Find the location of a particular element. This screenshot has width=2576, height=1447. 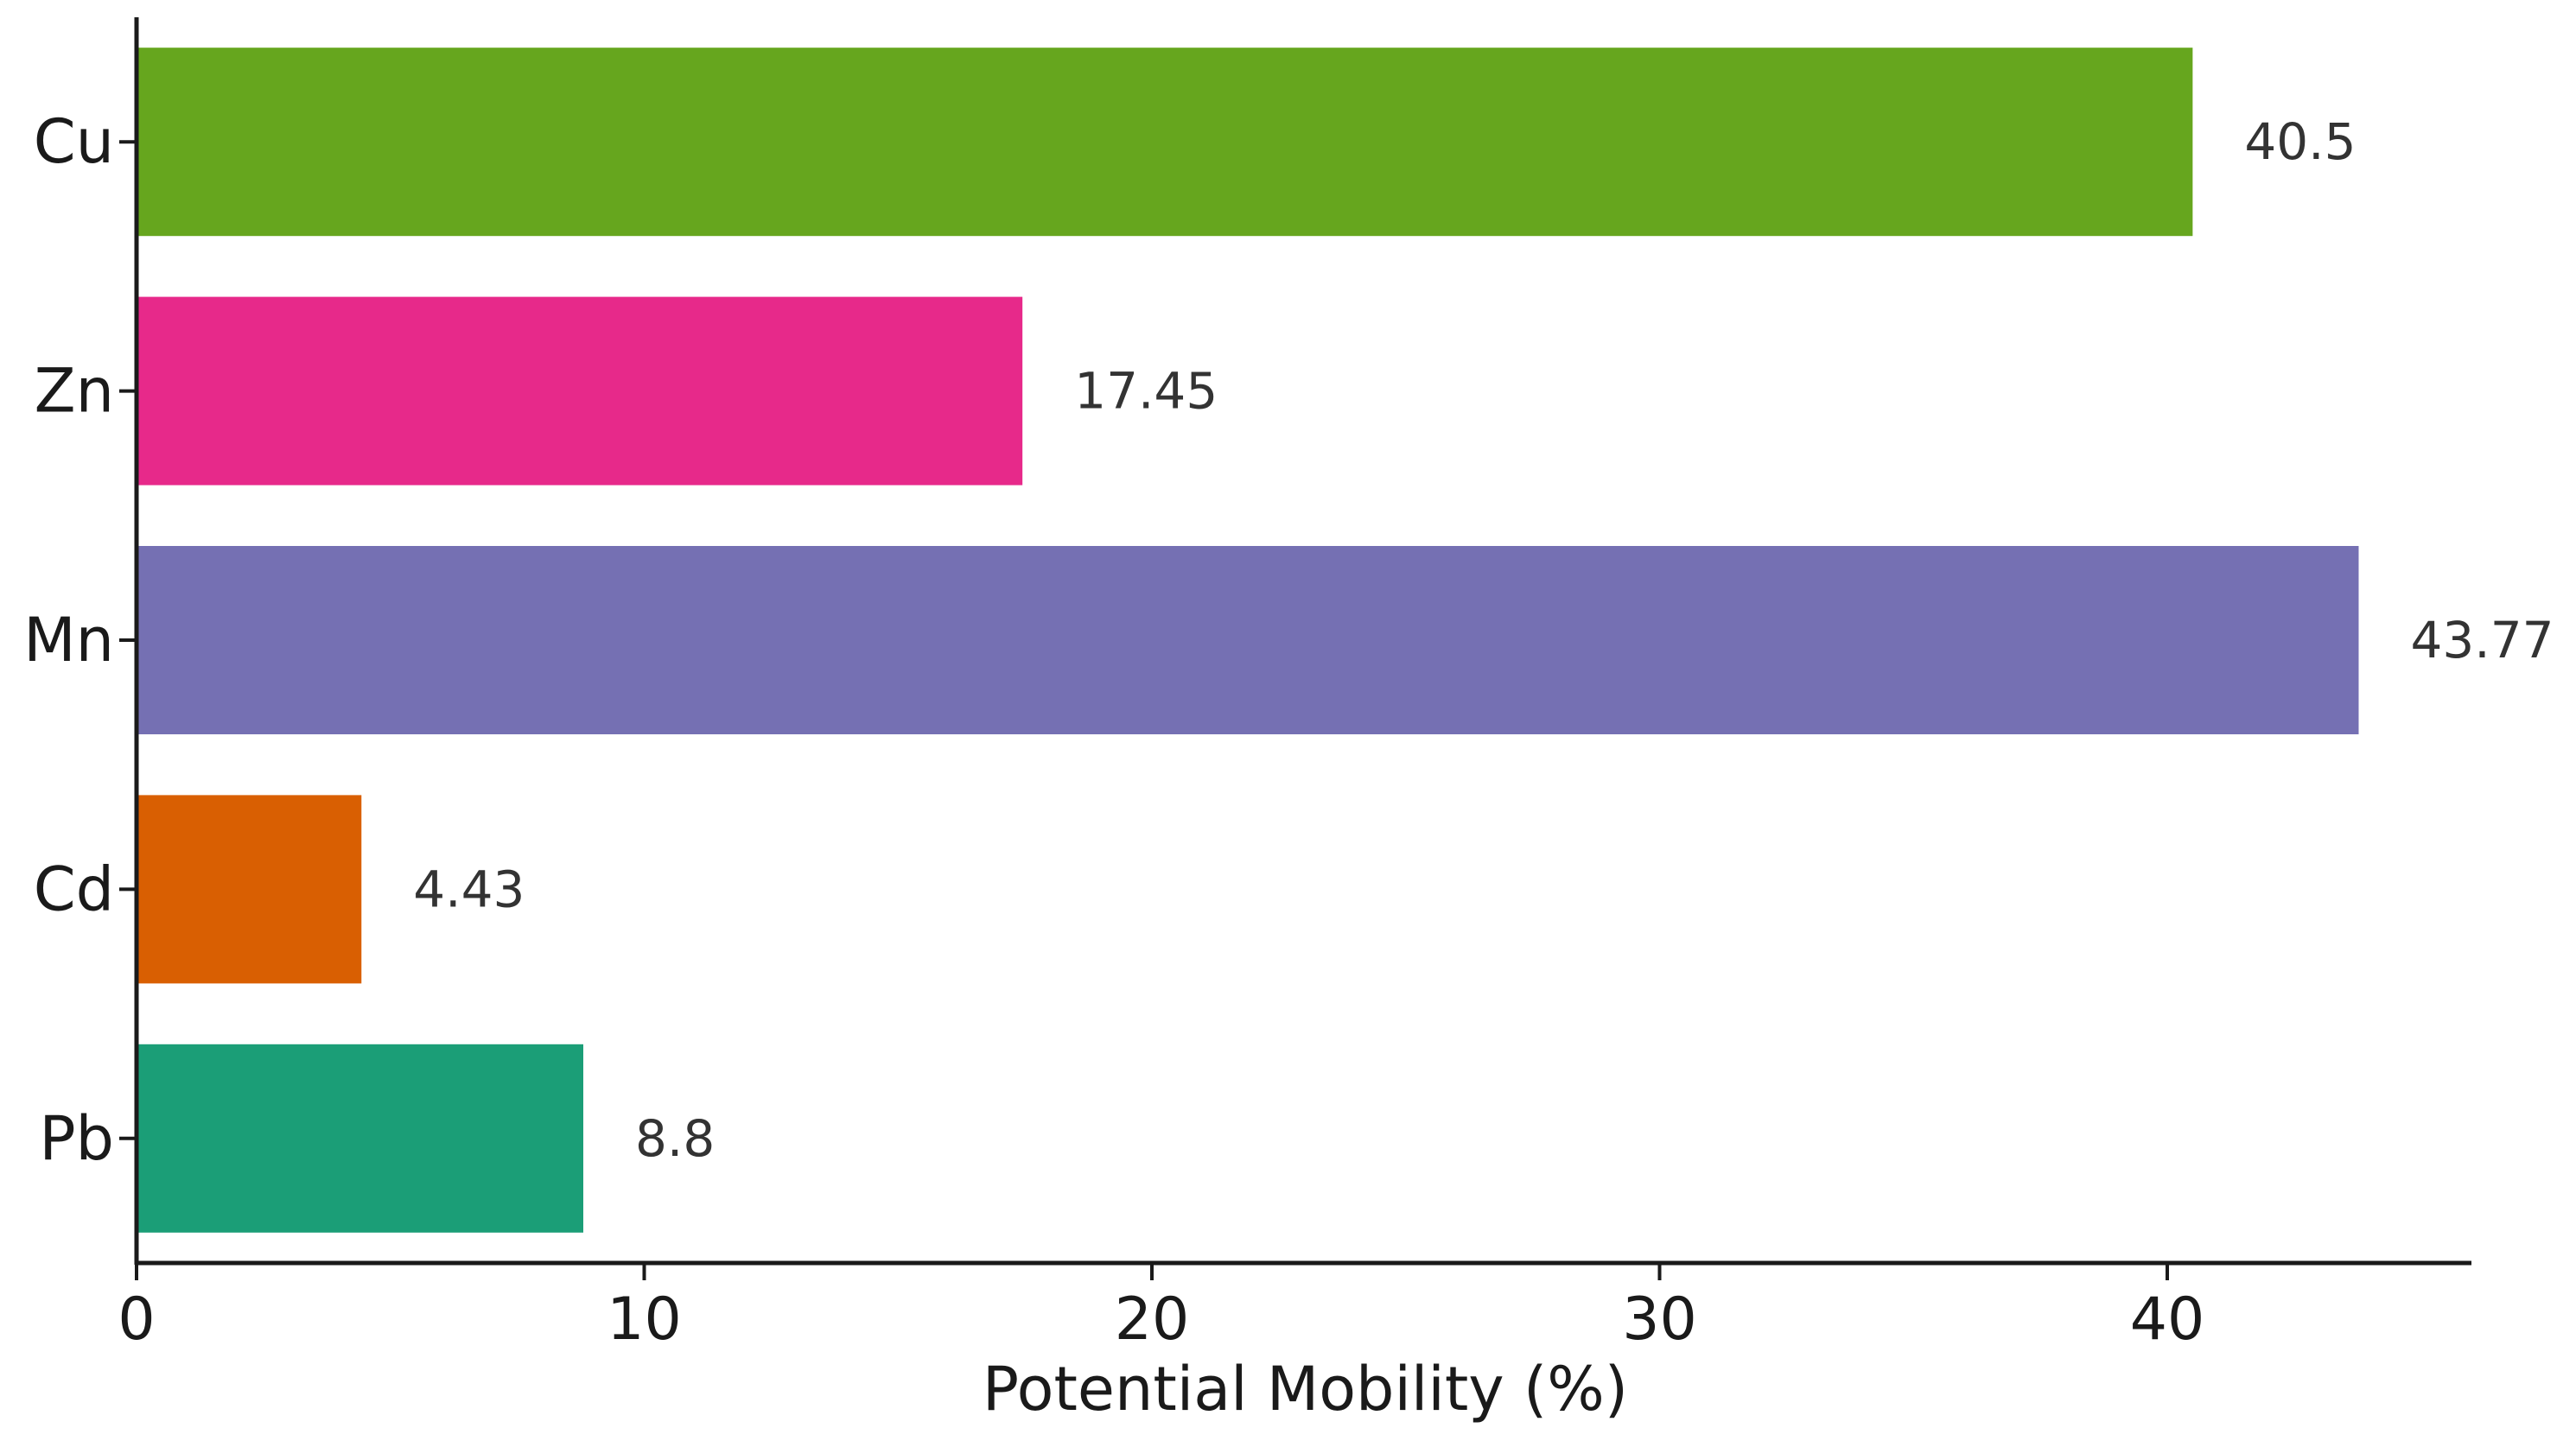

x-tick-label-10: 10 is located at coordinates (645, 1319).